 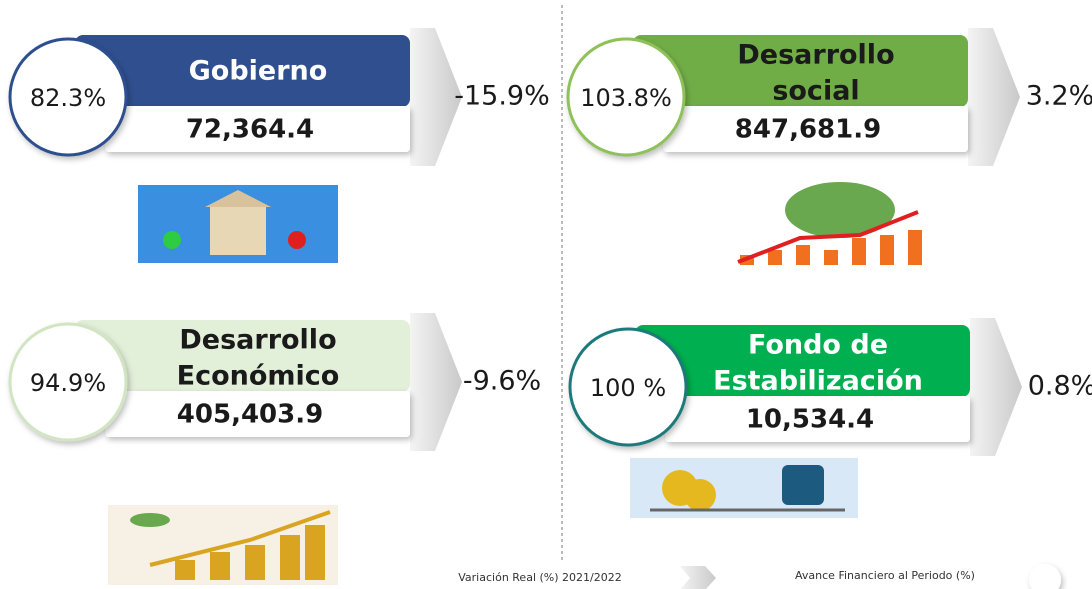 I want to click on variation: 3.2%, so click(x=1059, y=96).